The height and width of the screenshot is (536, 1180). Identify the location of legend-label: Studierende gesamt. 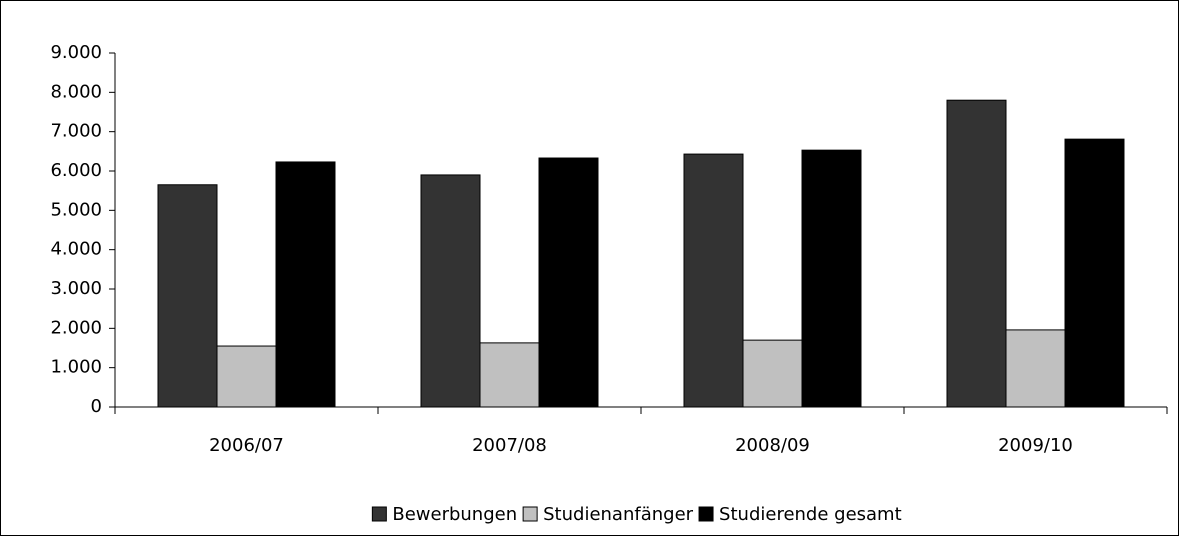
(810, 514).